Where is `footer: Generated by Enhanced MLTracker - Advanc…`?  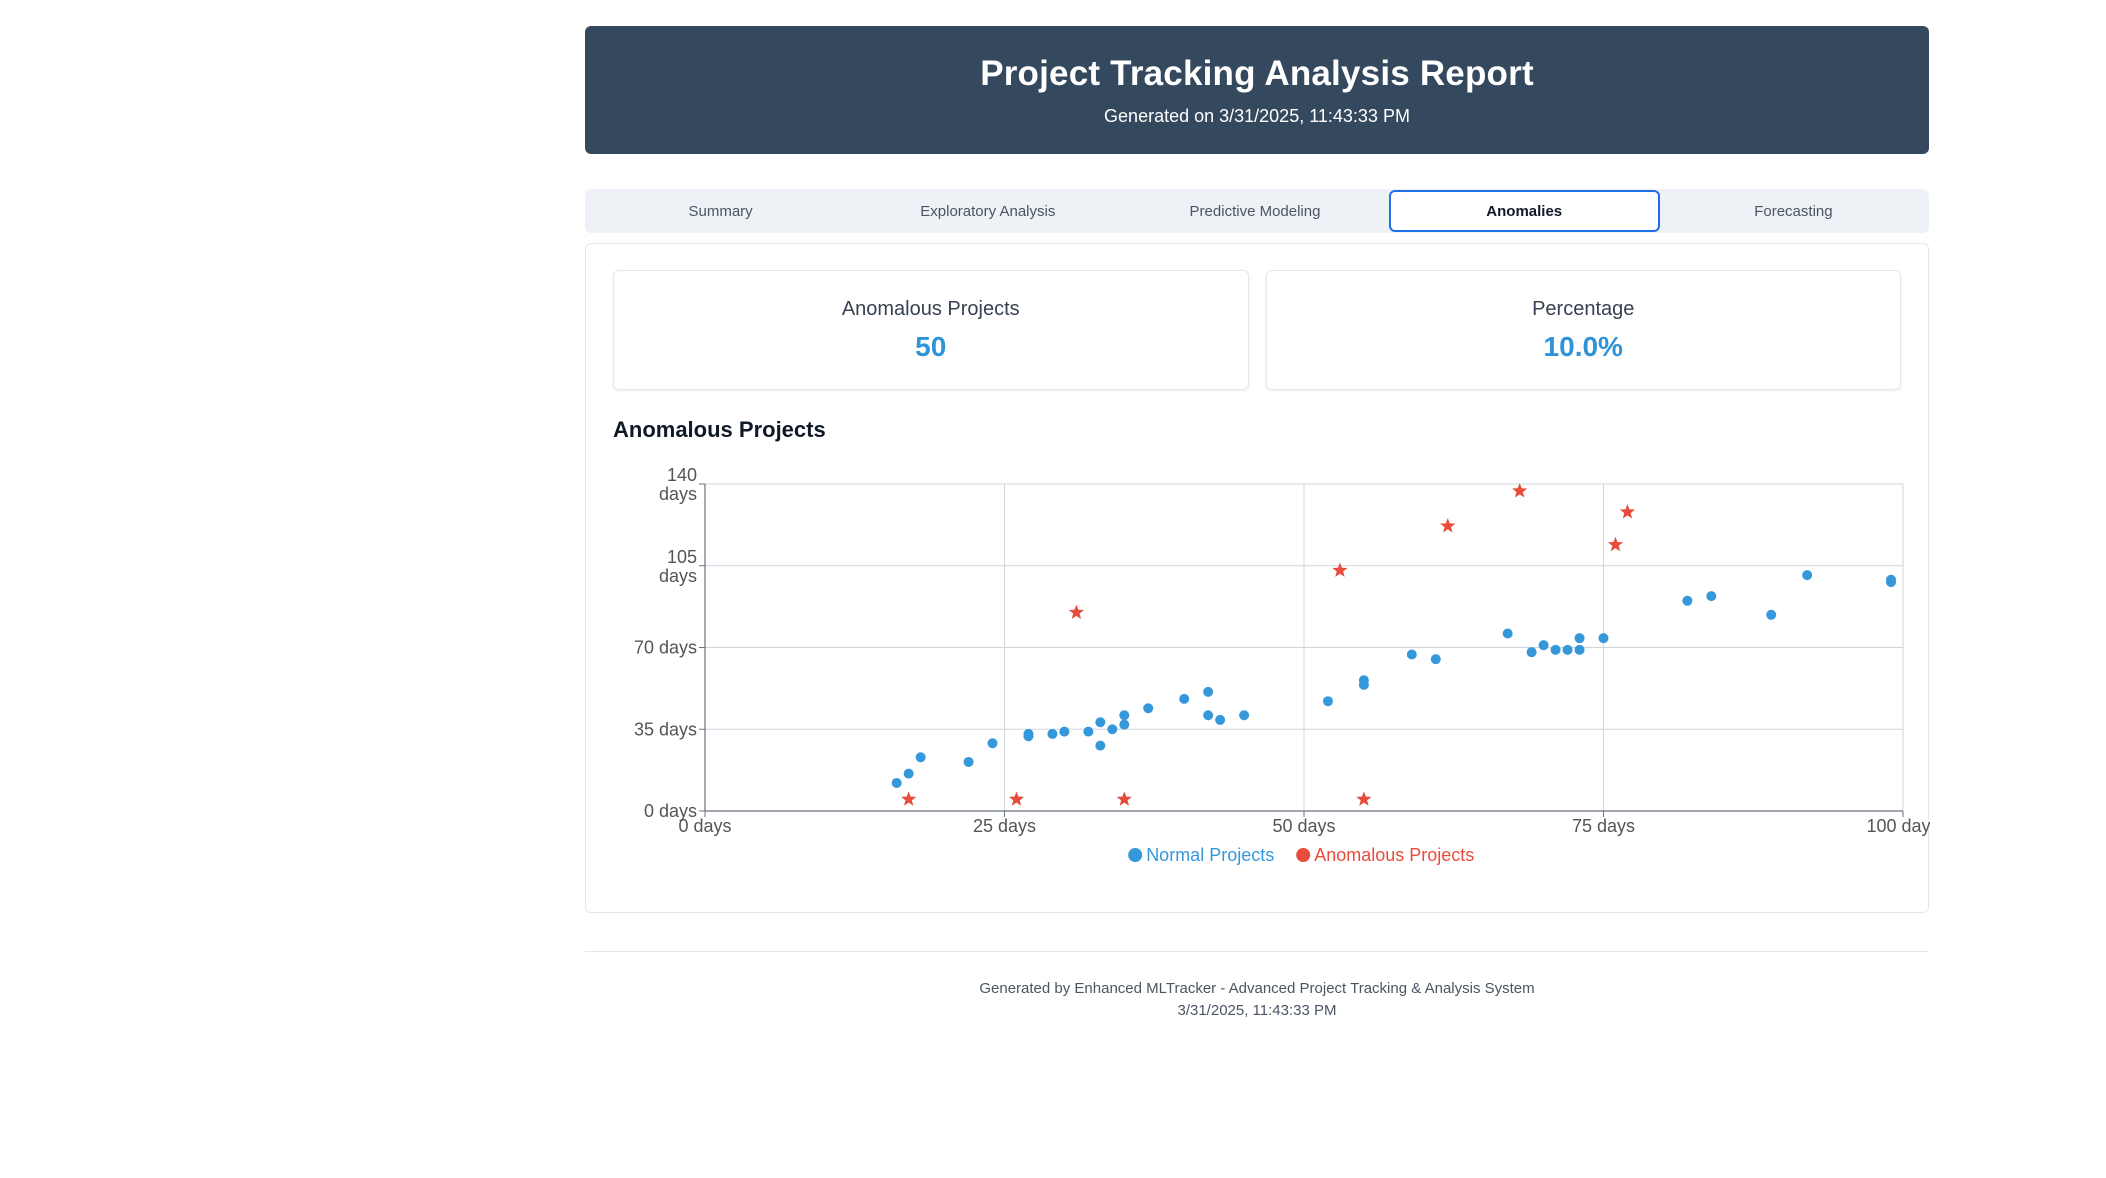
footer: Generated by Enhanced MLTracker - Advanc… is located at coordinates (1257, 1000).